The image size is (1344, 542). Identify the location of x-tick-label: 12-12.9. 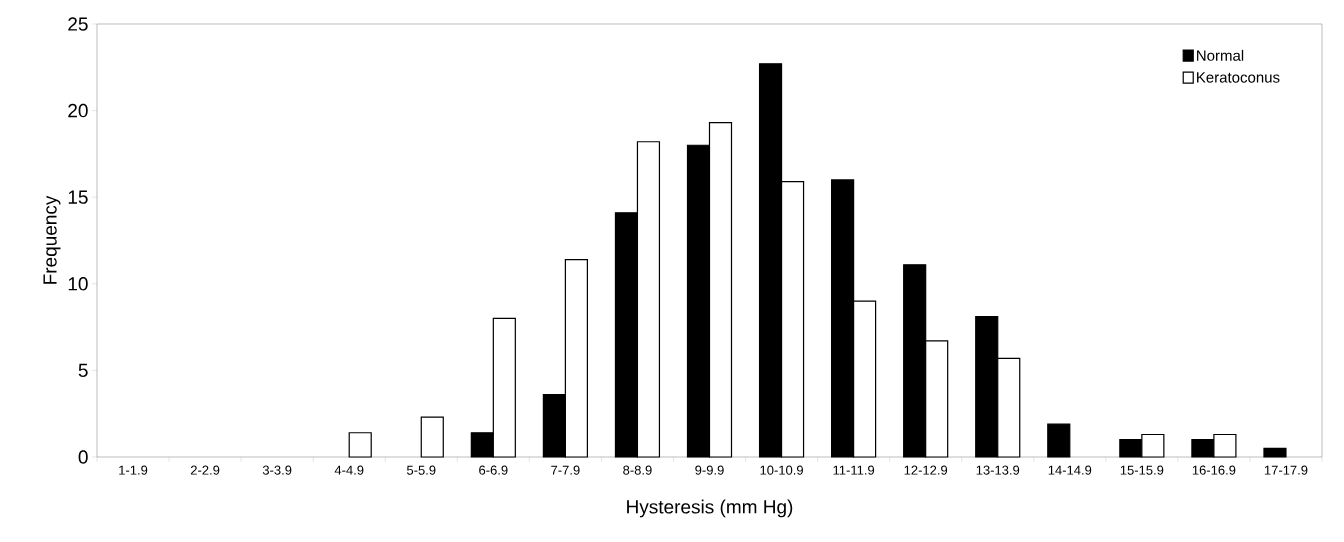
(926, 470).